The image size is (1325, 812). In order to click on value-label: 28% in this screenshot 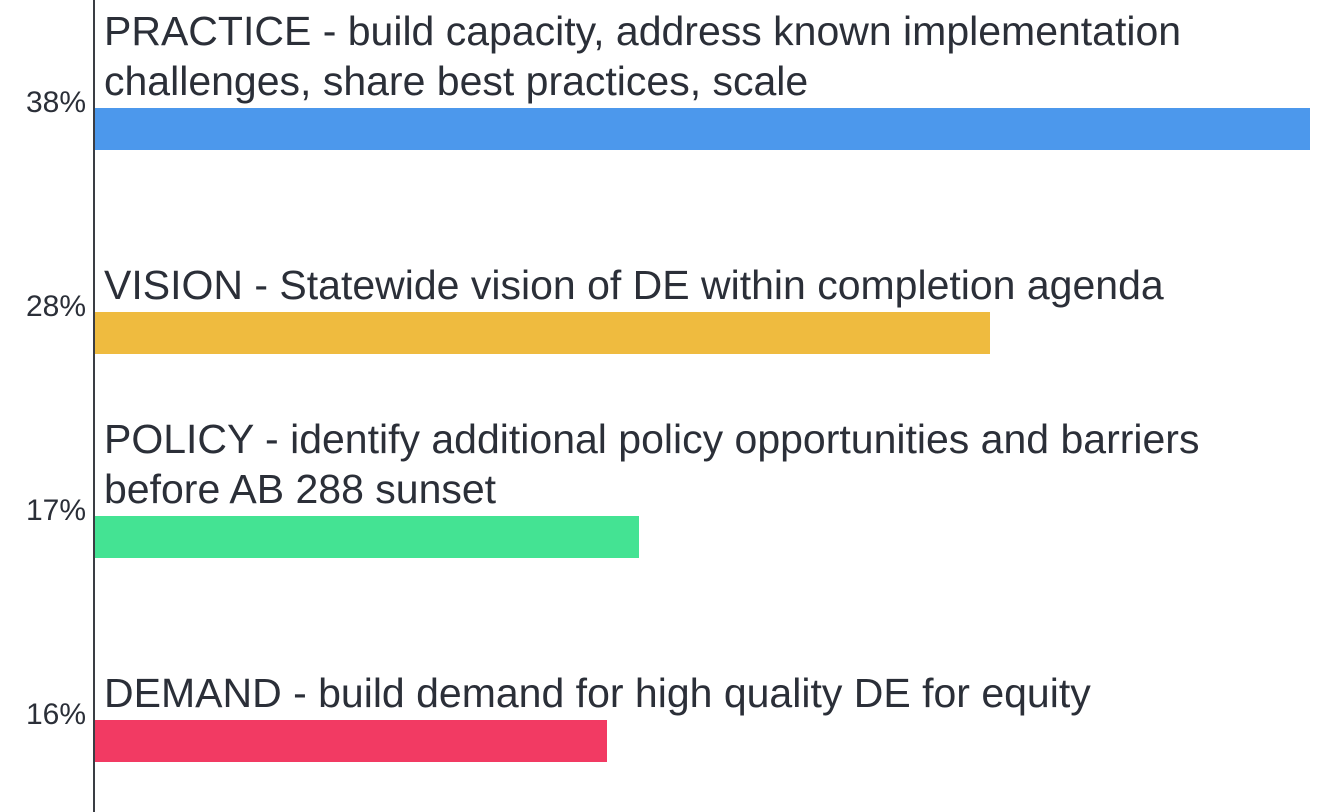, I will do `click(55, 306)`.